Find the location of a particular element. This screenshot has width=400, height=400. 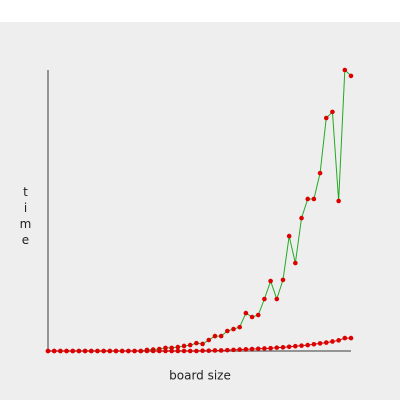

x-axis-label: board size is located at coordinates (200, 376).